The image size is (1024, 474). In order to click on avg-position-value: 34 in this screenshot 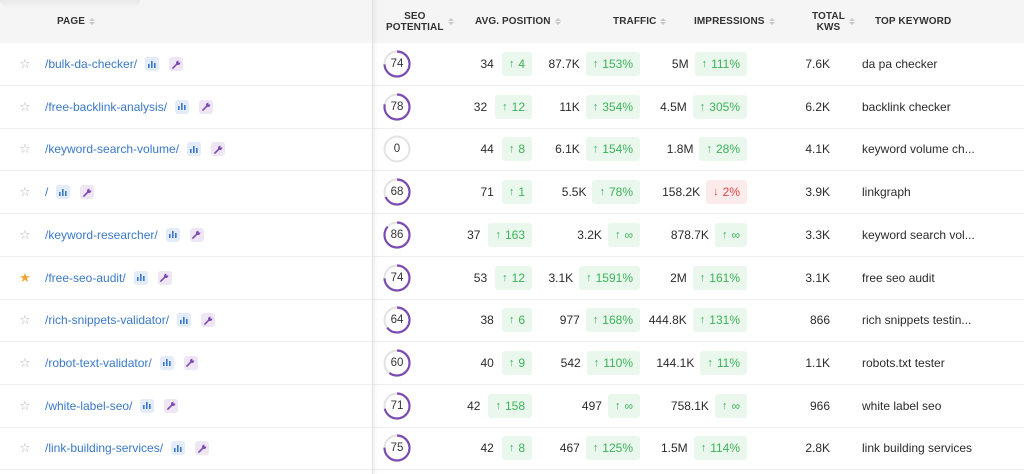, I will do `click(487, 64)`.